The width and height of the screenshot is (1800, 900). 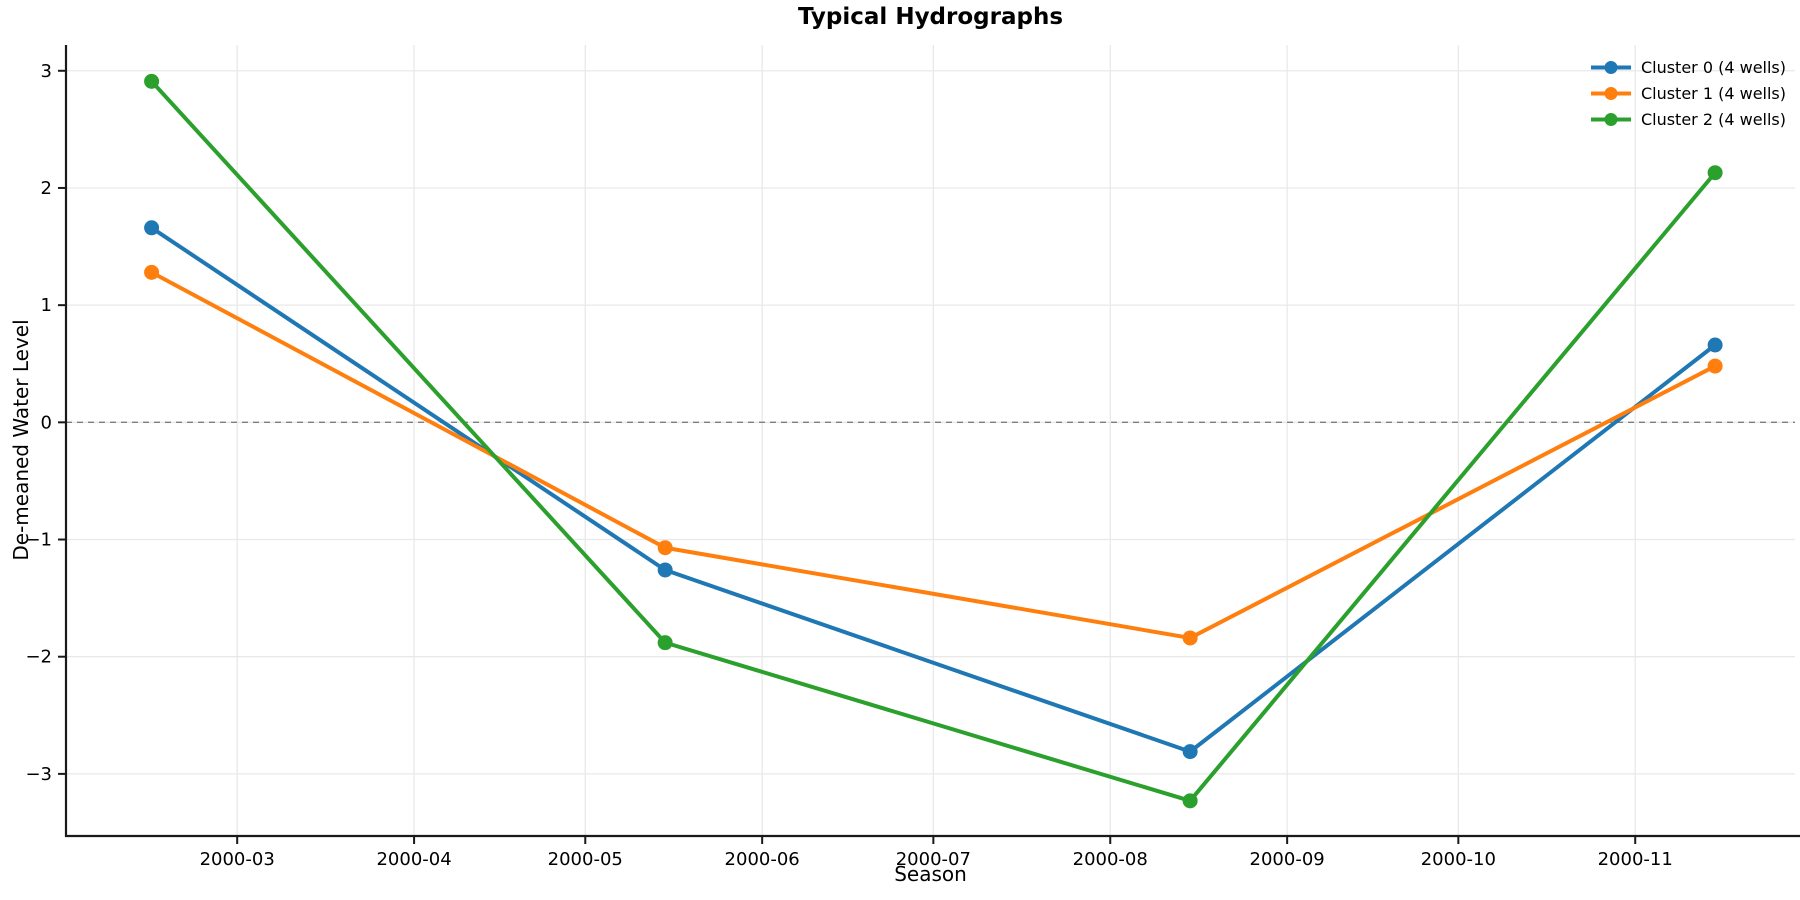 What do you see at coordinates (1713, 119) in the screenshot?
I see `legend-label-cluster-2: Cluster 2 (4 wells)` at bounding box center [1713, 119].